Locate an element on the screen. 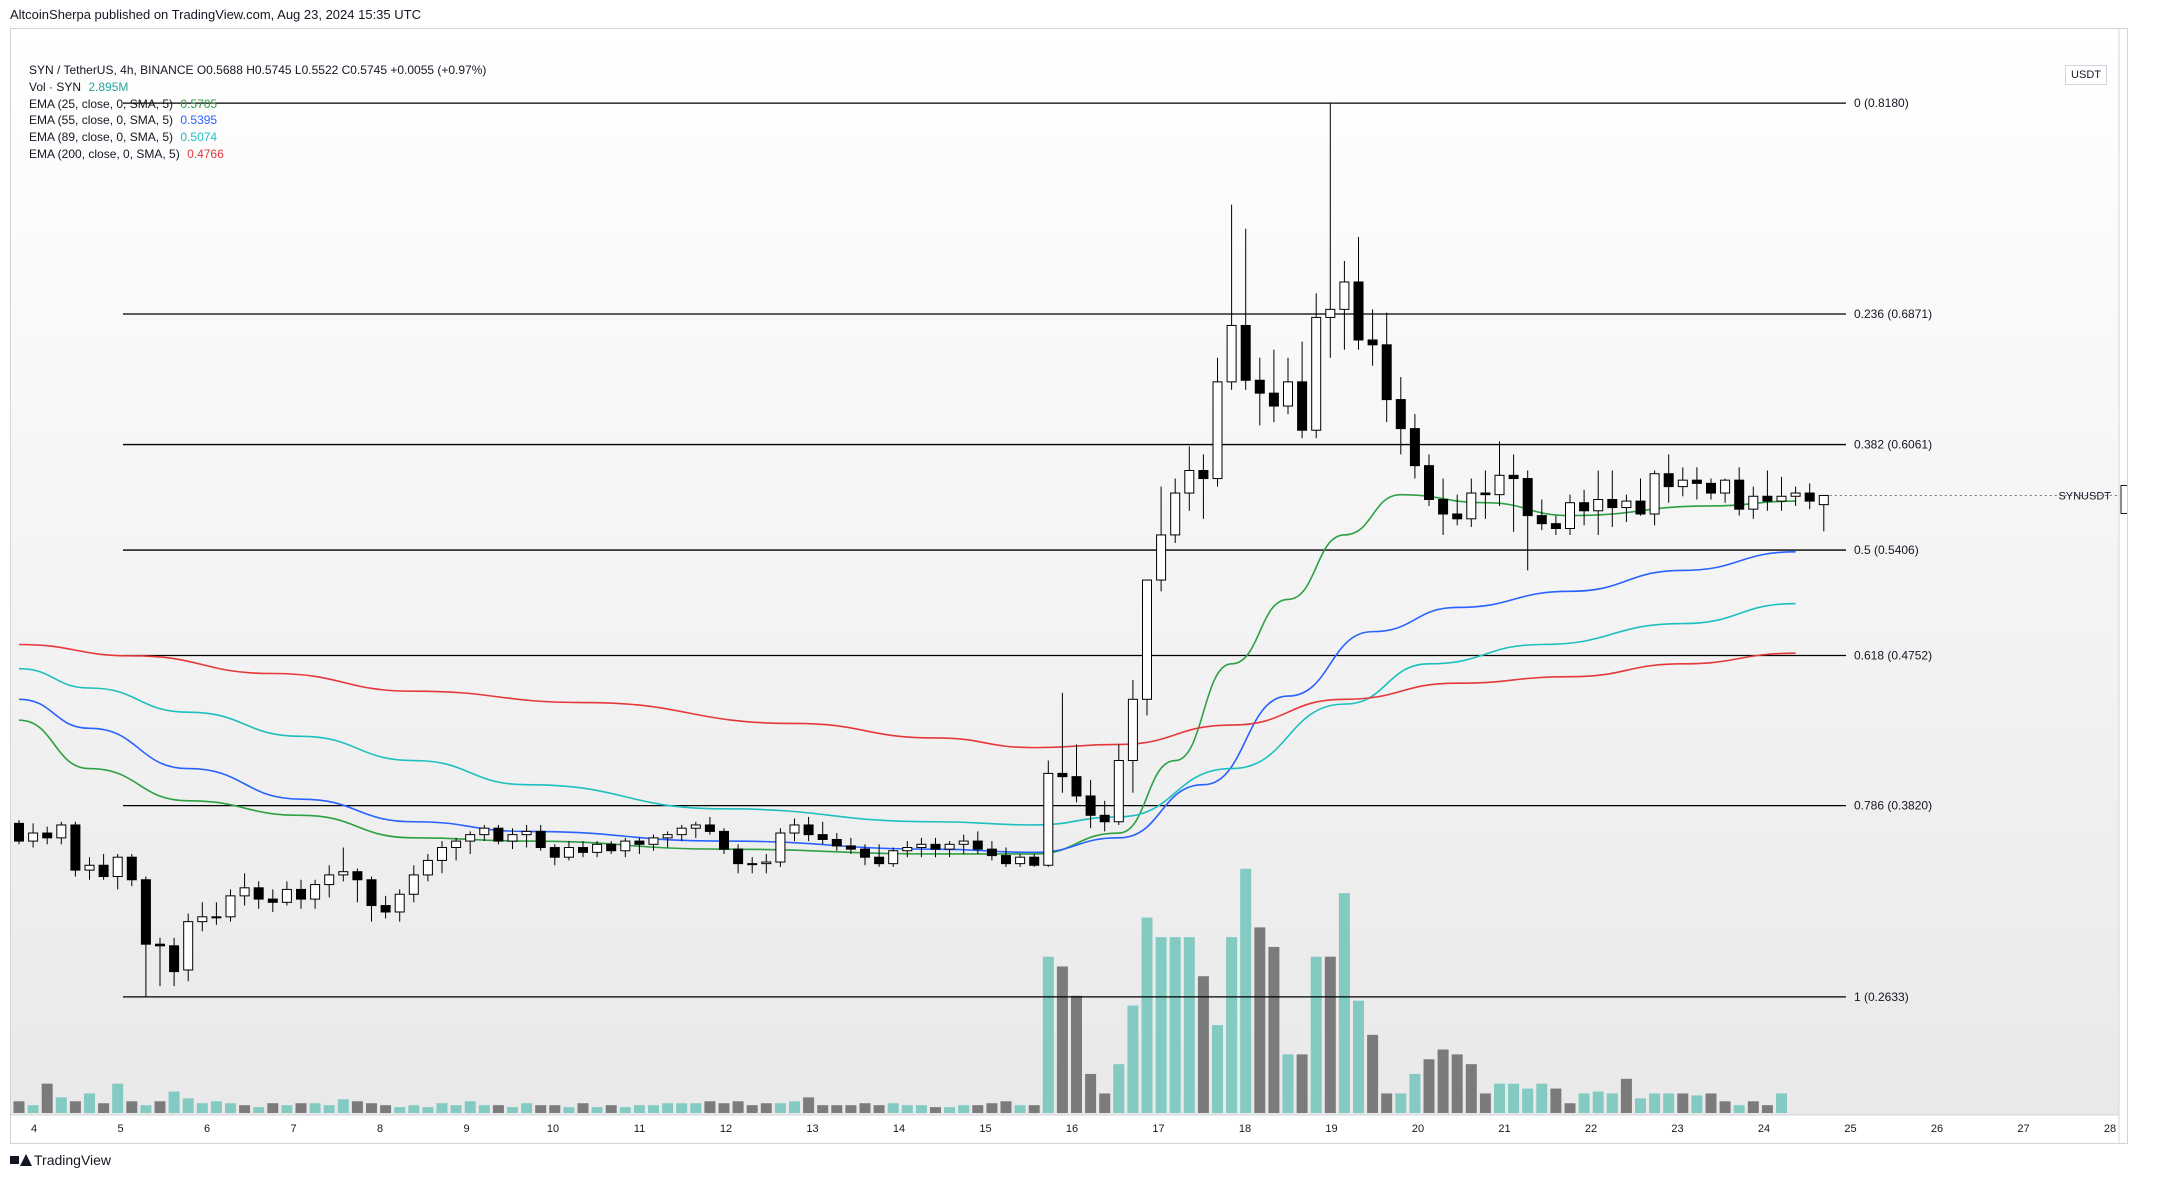  time-tick-label: 14 is located at coordinates (899, 1129).